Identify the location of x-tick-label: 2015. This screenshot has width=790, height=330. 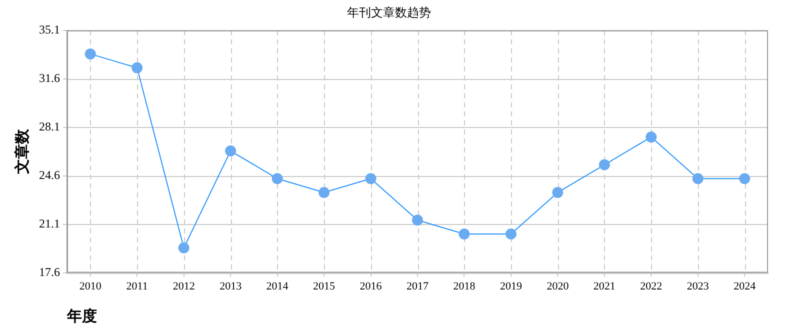
(324, 286).